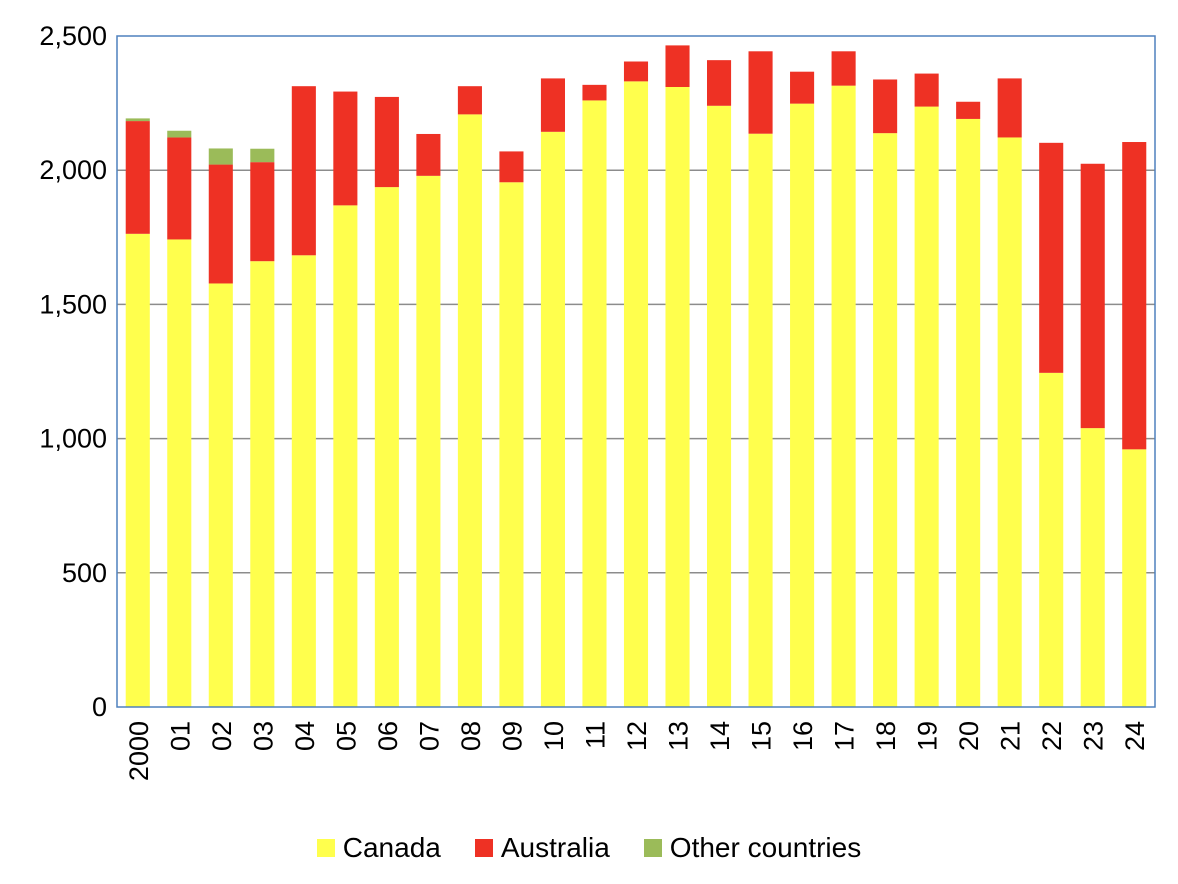 The width and height of the screenshot is (1178, 884). I want to click on x-tick-label: 06, so click(388, 736).